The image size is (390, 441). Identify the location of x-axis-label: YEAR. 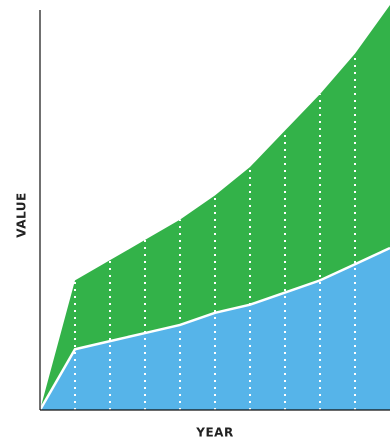
(214, 433).